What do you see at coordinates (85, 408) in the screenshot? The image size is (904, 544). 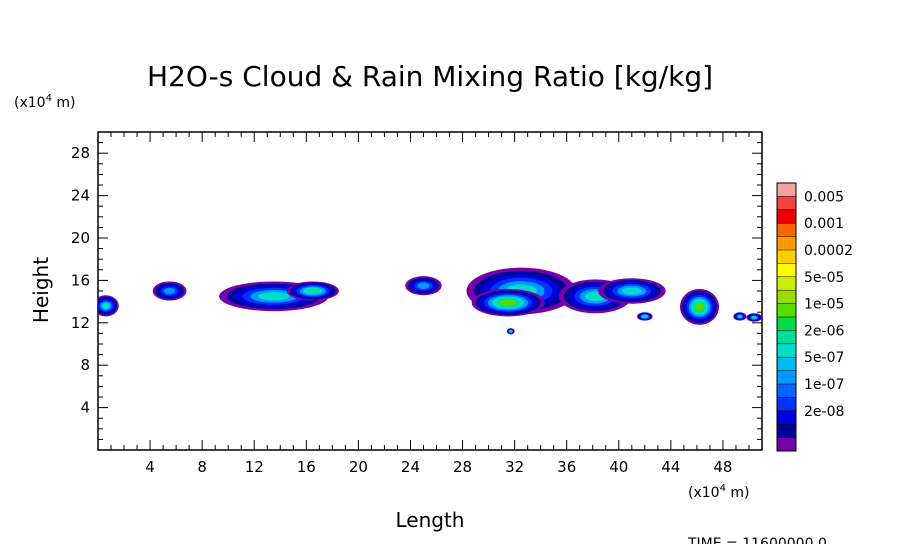 I see `y-tick-label: 4` at bounding box center [85, 408].